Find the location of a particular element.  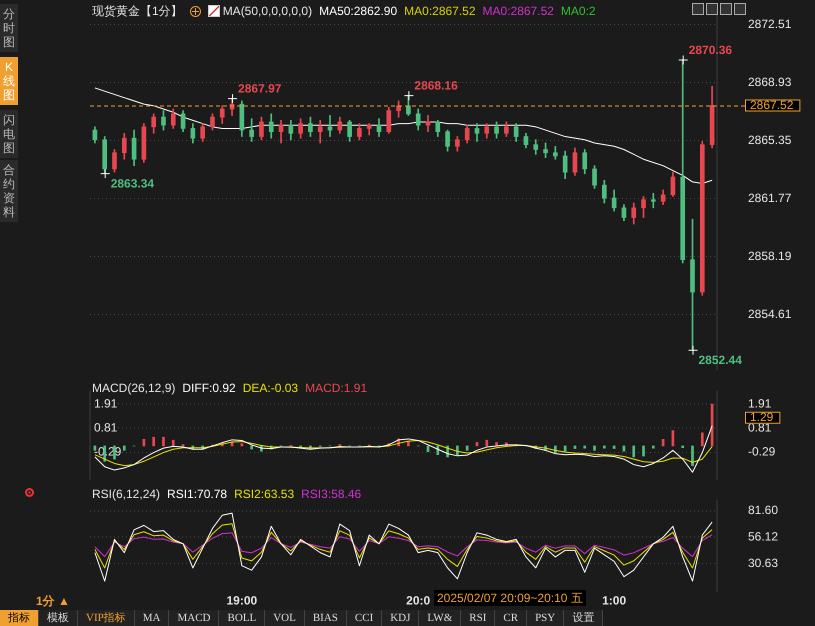

text: MACD:1.91 is located at coordinates (336, 388).